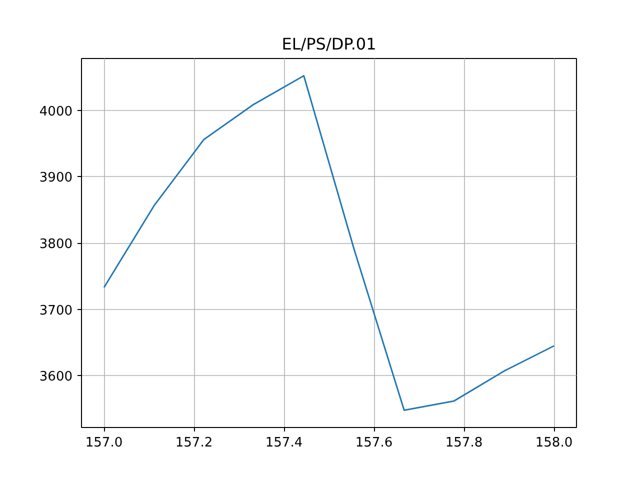 This screenshot has height=480, width=640. What do you see at coordinates (284, 443) in the screenshot?
I see `x-tick-label: 157.4` at bounding box center [284, 443].